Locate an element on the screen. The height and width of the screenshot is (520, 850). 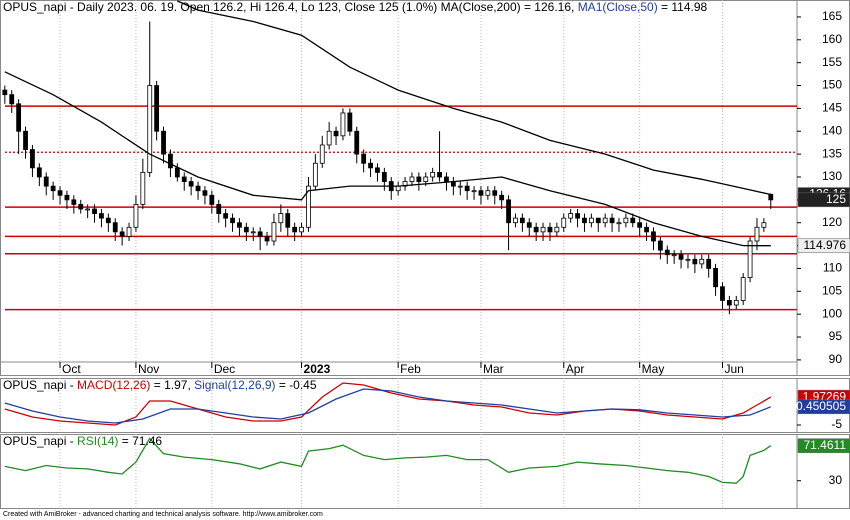
axis-value-label: -0.450505 is located at coordinates (819, 406).